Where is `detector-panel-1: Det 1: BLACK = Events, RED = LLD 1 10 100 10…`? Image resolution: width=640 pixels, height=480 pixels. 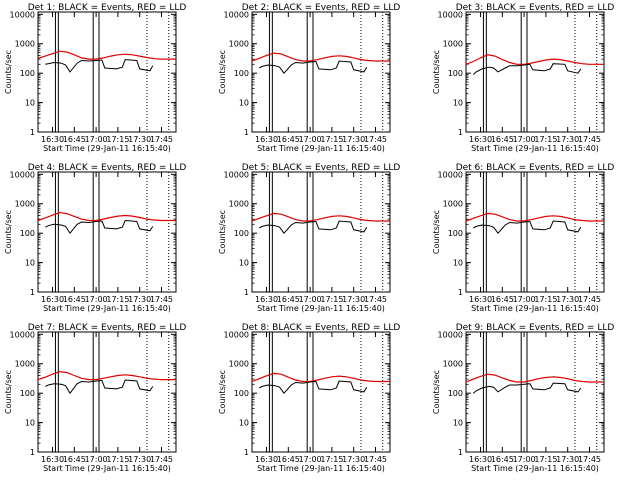 detector-panel-1: Det 1: BLACK = Events, RED = LLD 1 10 100 10… is located at coordinates (95, 78).